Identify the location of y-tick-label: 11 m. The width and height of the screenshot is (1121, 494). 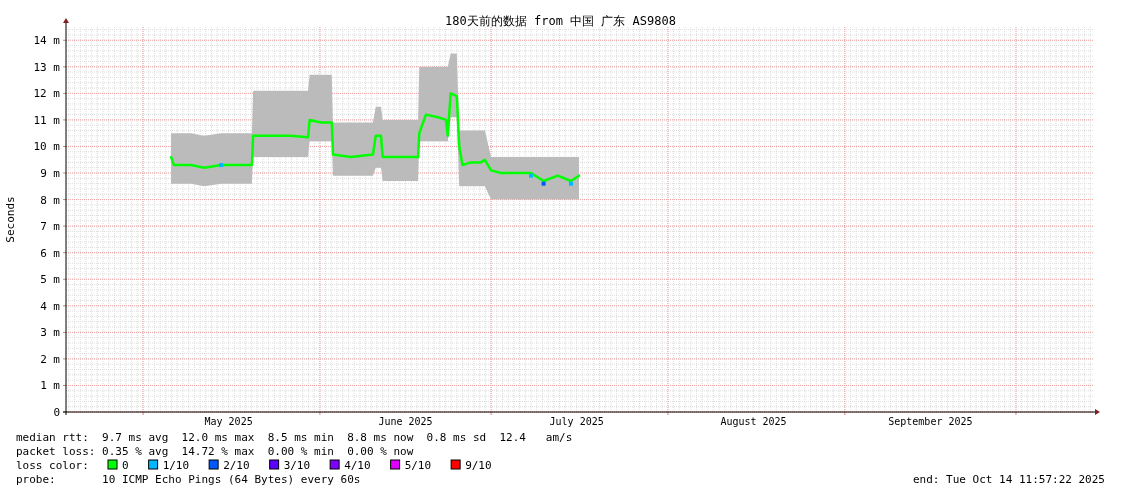
(47, 120).